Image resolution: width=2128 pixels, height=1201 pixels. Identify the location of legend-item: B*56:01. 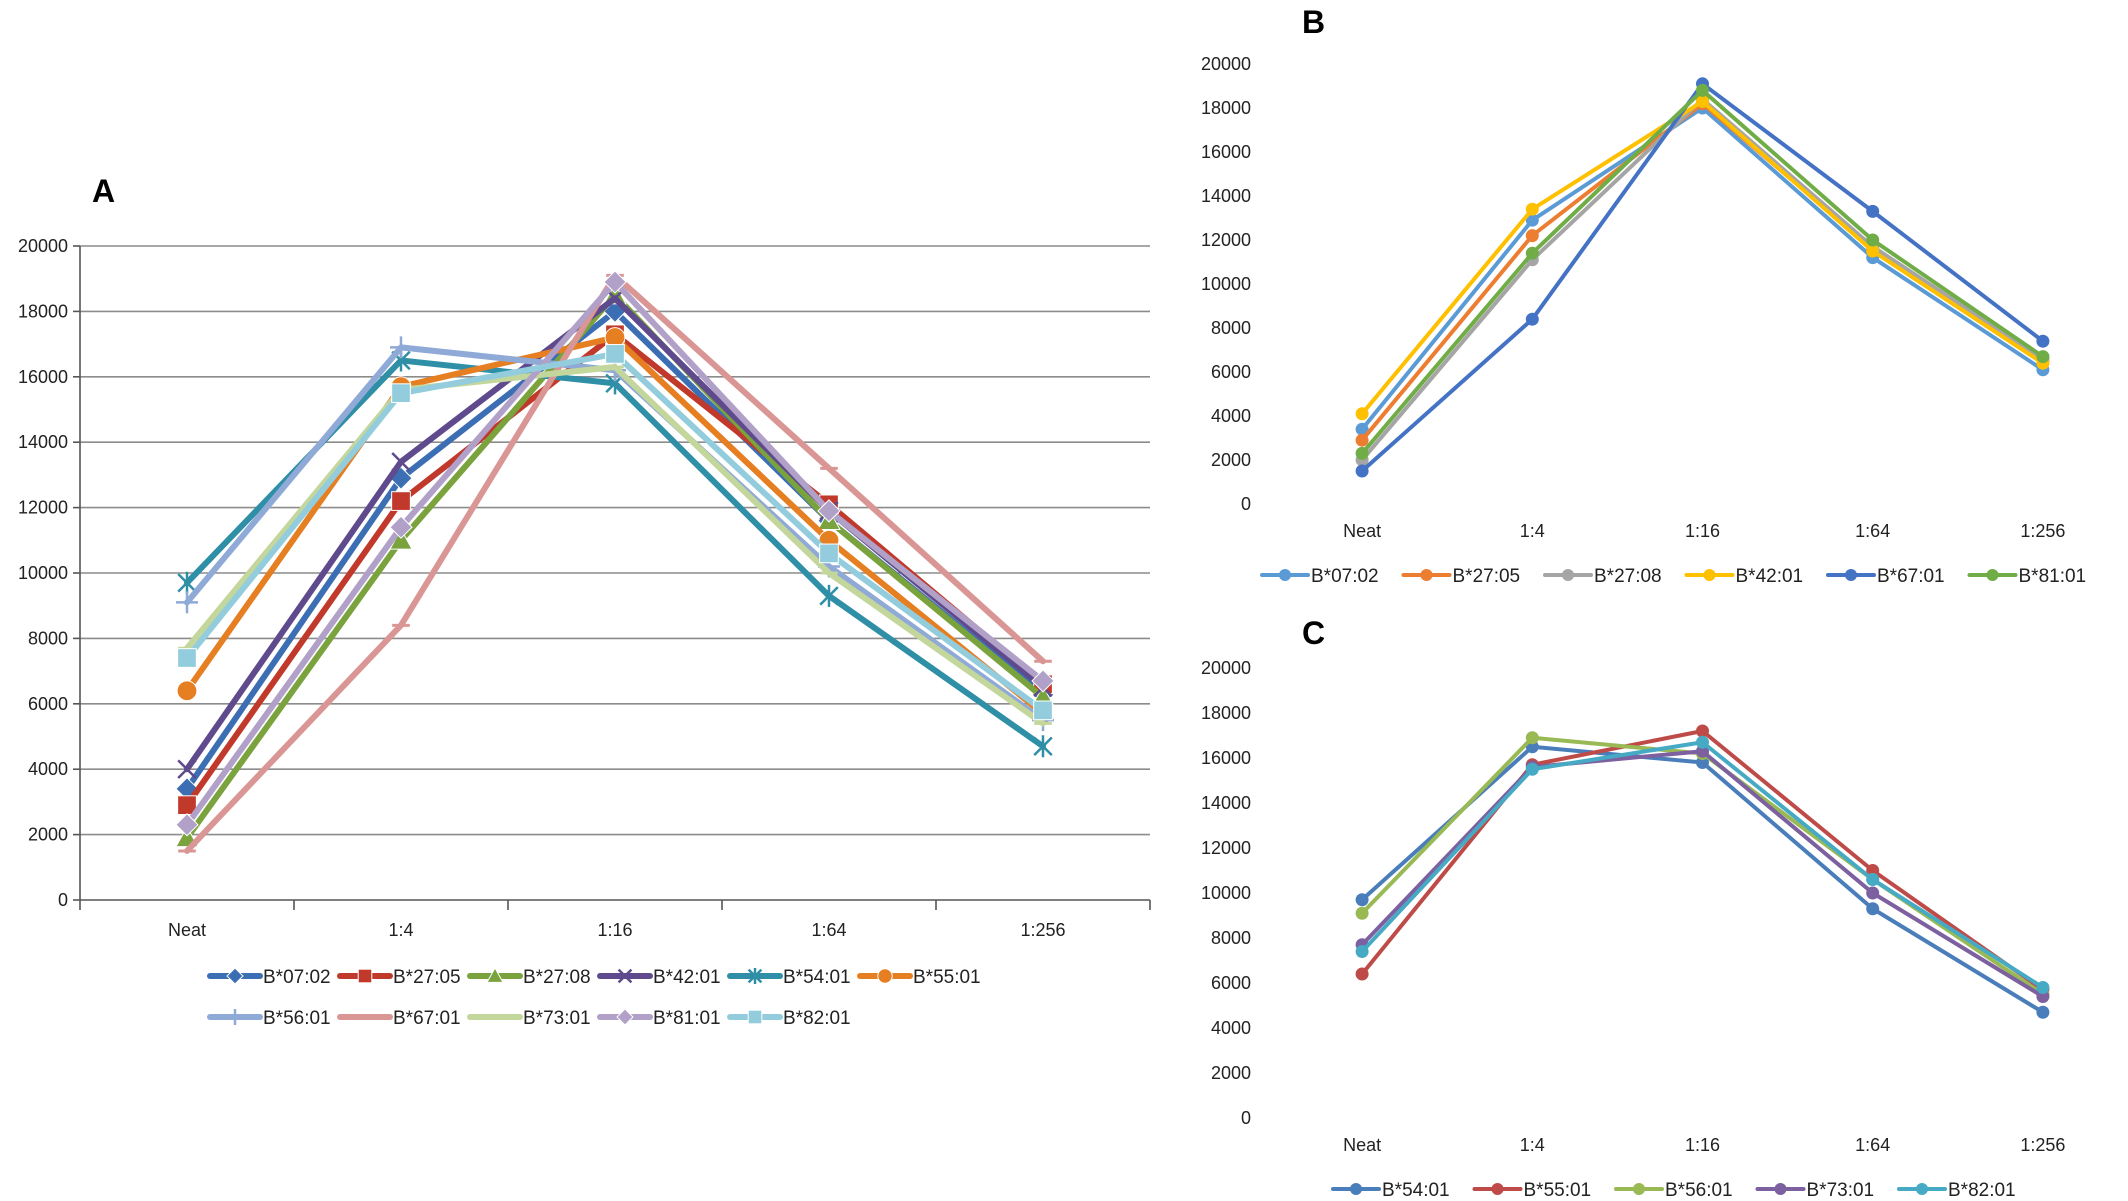
(1673, 1190).